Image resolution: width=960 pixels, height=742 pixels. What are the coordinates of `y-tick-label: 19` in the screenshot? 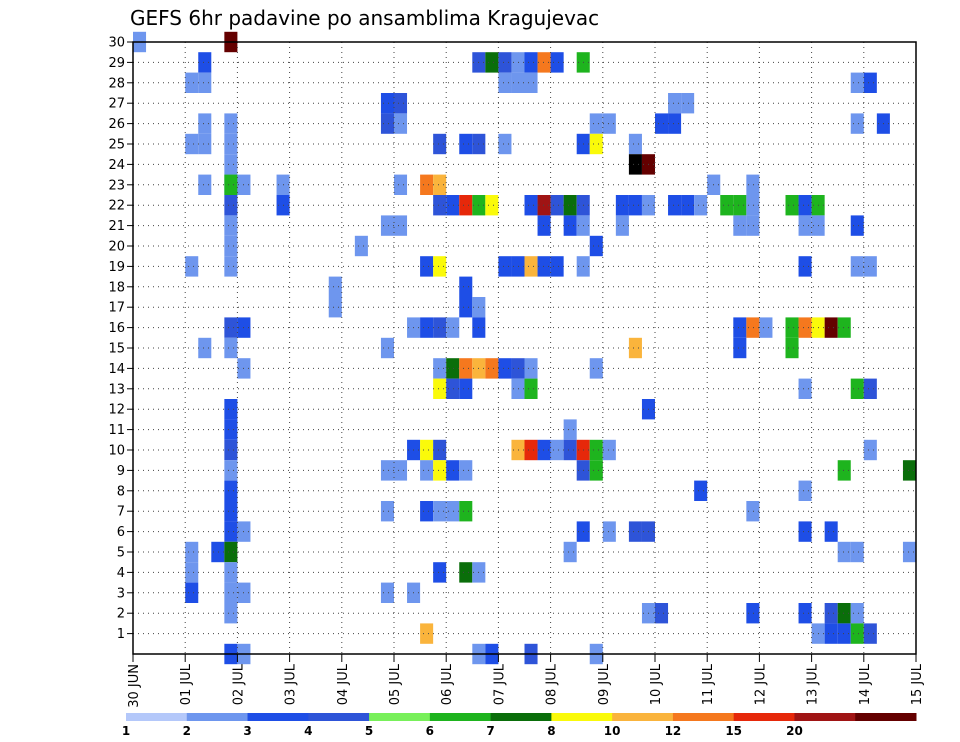 It's located at (116, 267).